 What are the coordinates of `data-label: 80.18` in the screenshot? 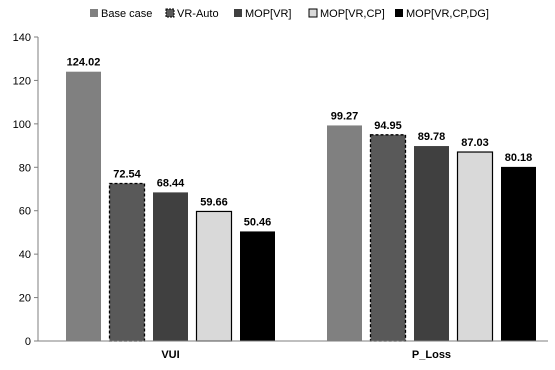 It's located at (519, 158).